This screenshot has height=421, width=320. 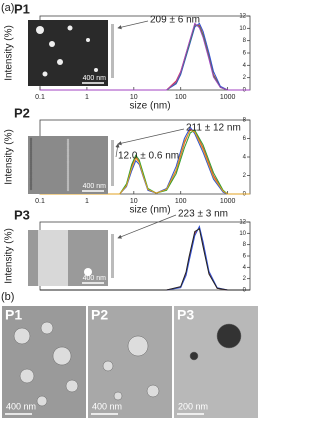 I want to click on x-tick-label: 100, so click(x=181, y=97).